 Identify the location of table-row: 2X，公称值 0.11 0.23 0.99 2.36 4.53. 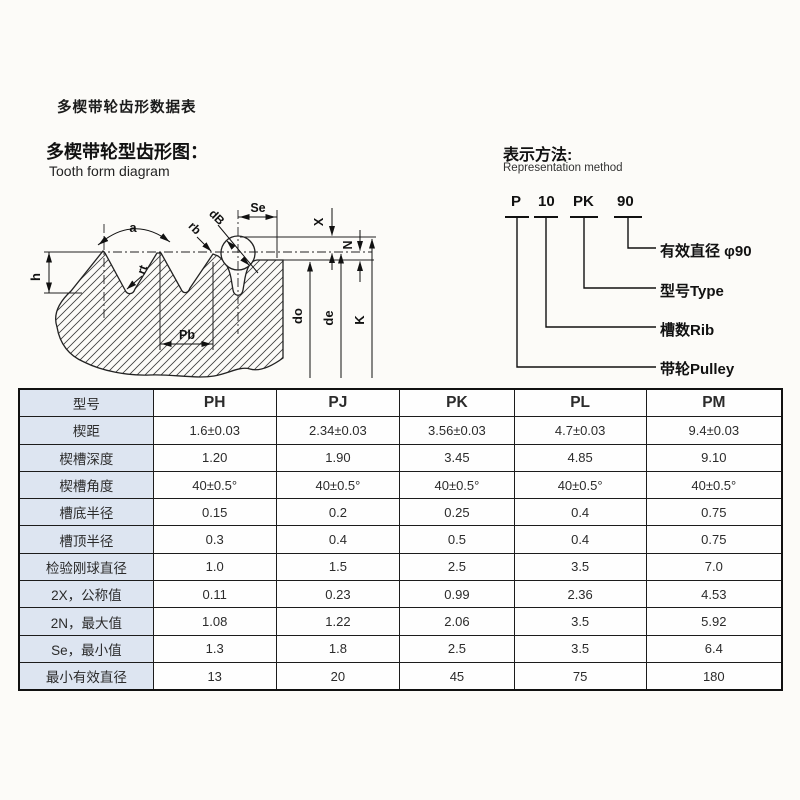
(400, 594).